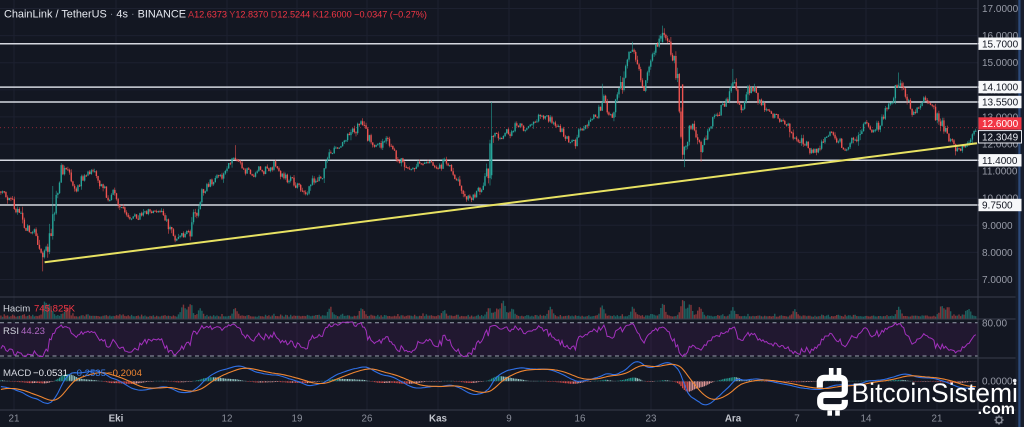 The height and width of the screenshot is (427, 1024). I want to click on svg-text: 26, so click(367, 419).